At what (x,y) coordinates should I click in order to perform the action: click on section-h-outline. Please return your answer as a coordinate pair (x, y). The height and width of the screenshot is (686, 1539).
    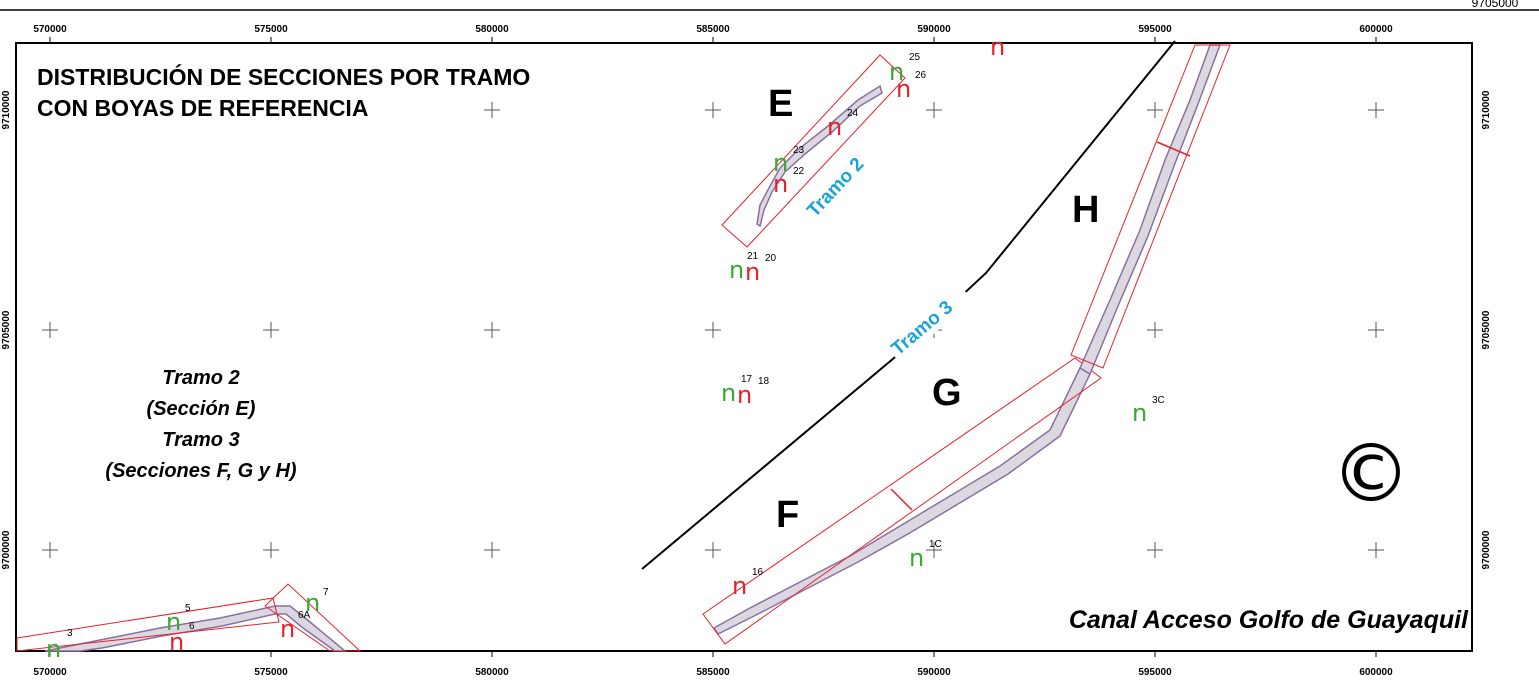
    Looking at the image, I should click on (1150, 206).